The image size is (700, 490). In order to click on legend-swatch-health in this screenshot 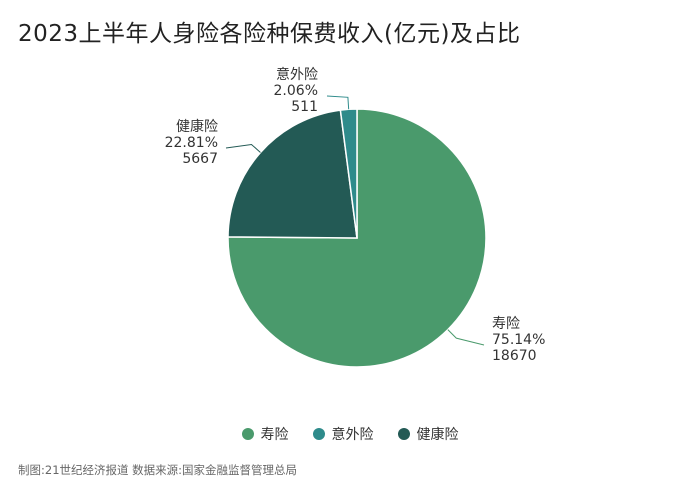, I will do `click(403, 434)`.